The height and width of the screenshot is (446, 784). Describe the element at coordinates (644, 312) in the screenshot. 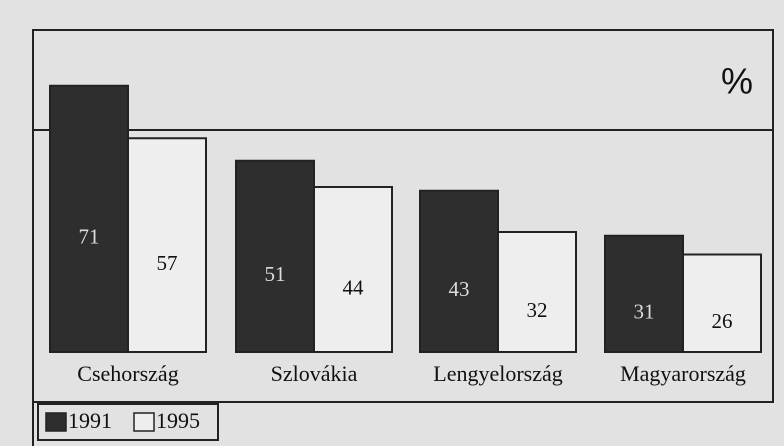

I see `value-label: 31` at that location.